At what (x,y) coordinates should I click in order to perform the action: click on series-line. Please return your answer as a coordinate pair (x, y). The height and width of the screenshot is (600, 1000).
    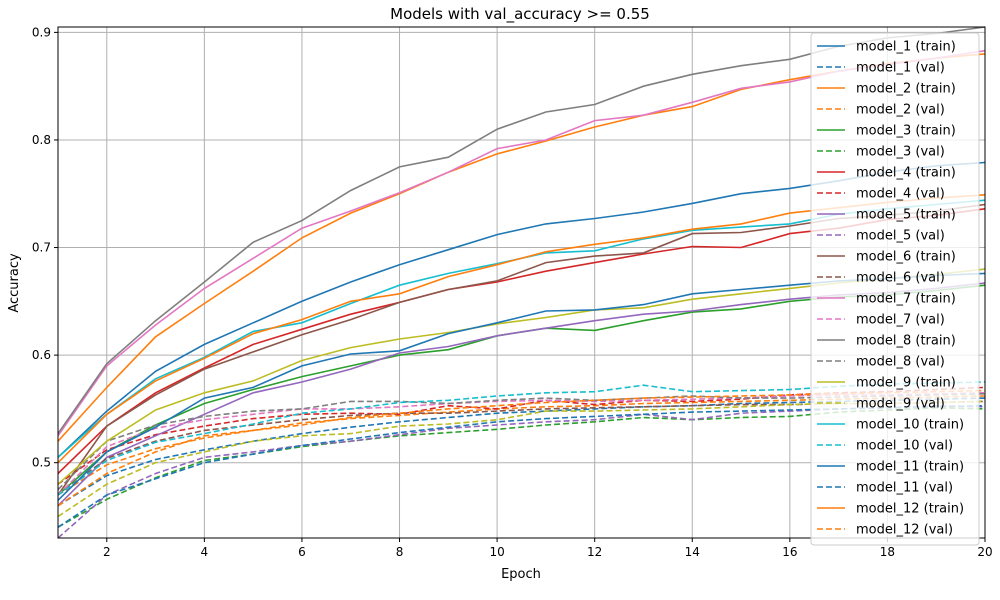
    Looking at the image, I should click on (521, 448).